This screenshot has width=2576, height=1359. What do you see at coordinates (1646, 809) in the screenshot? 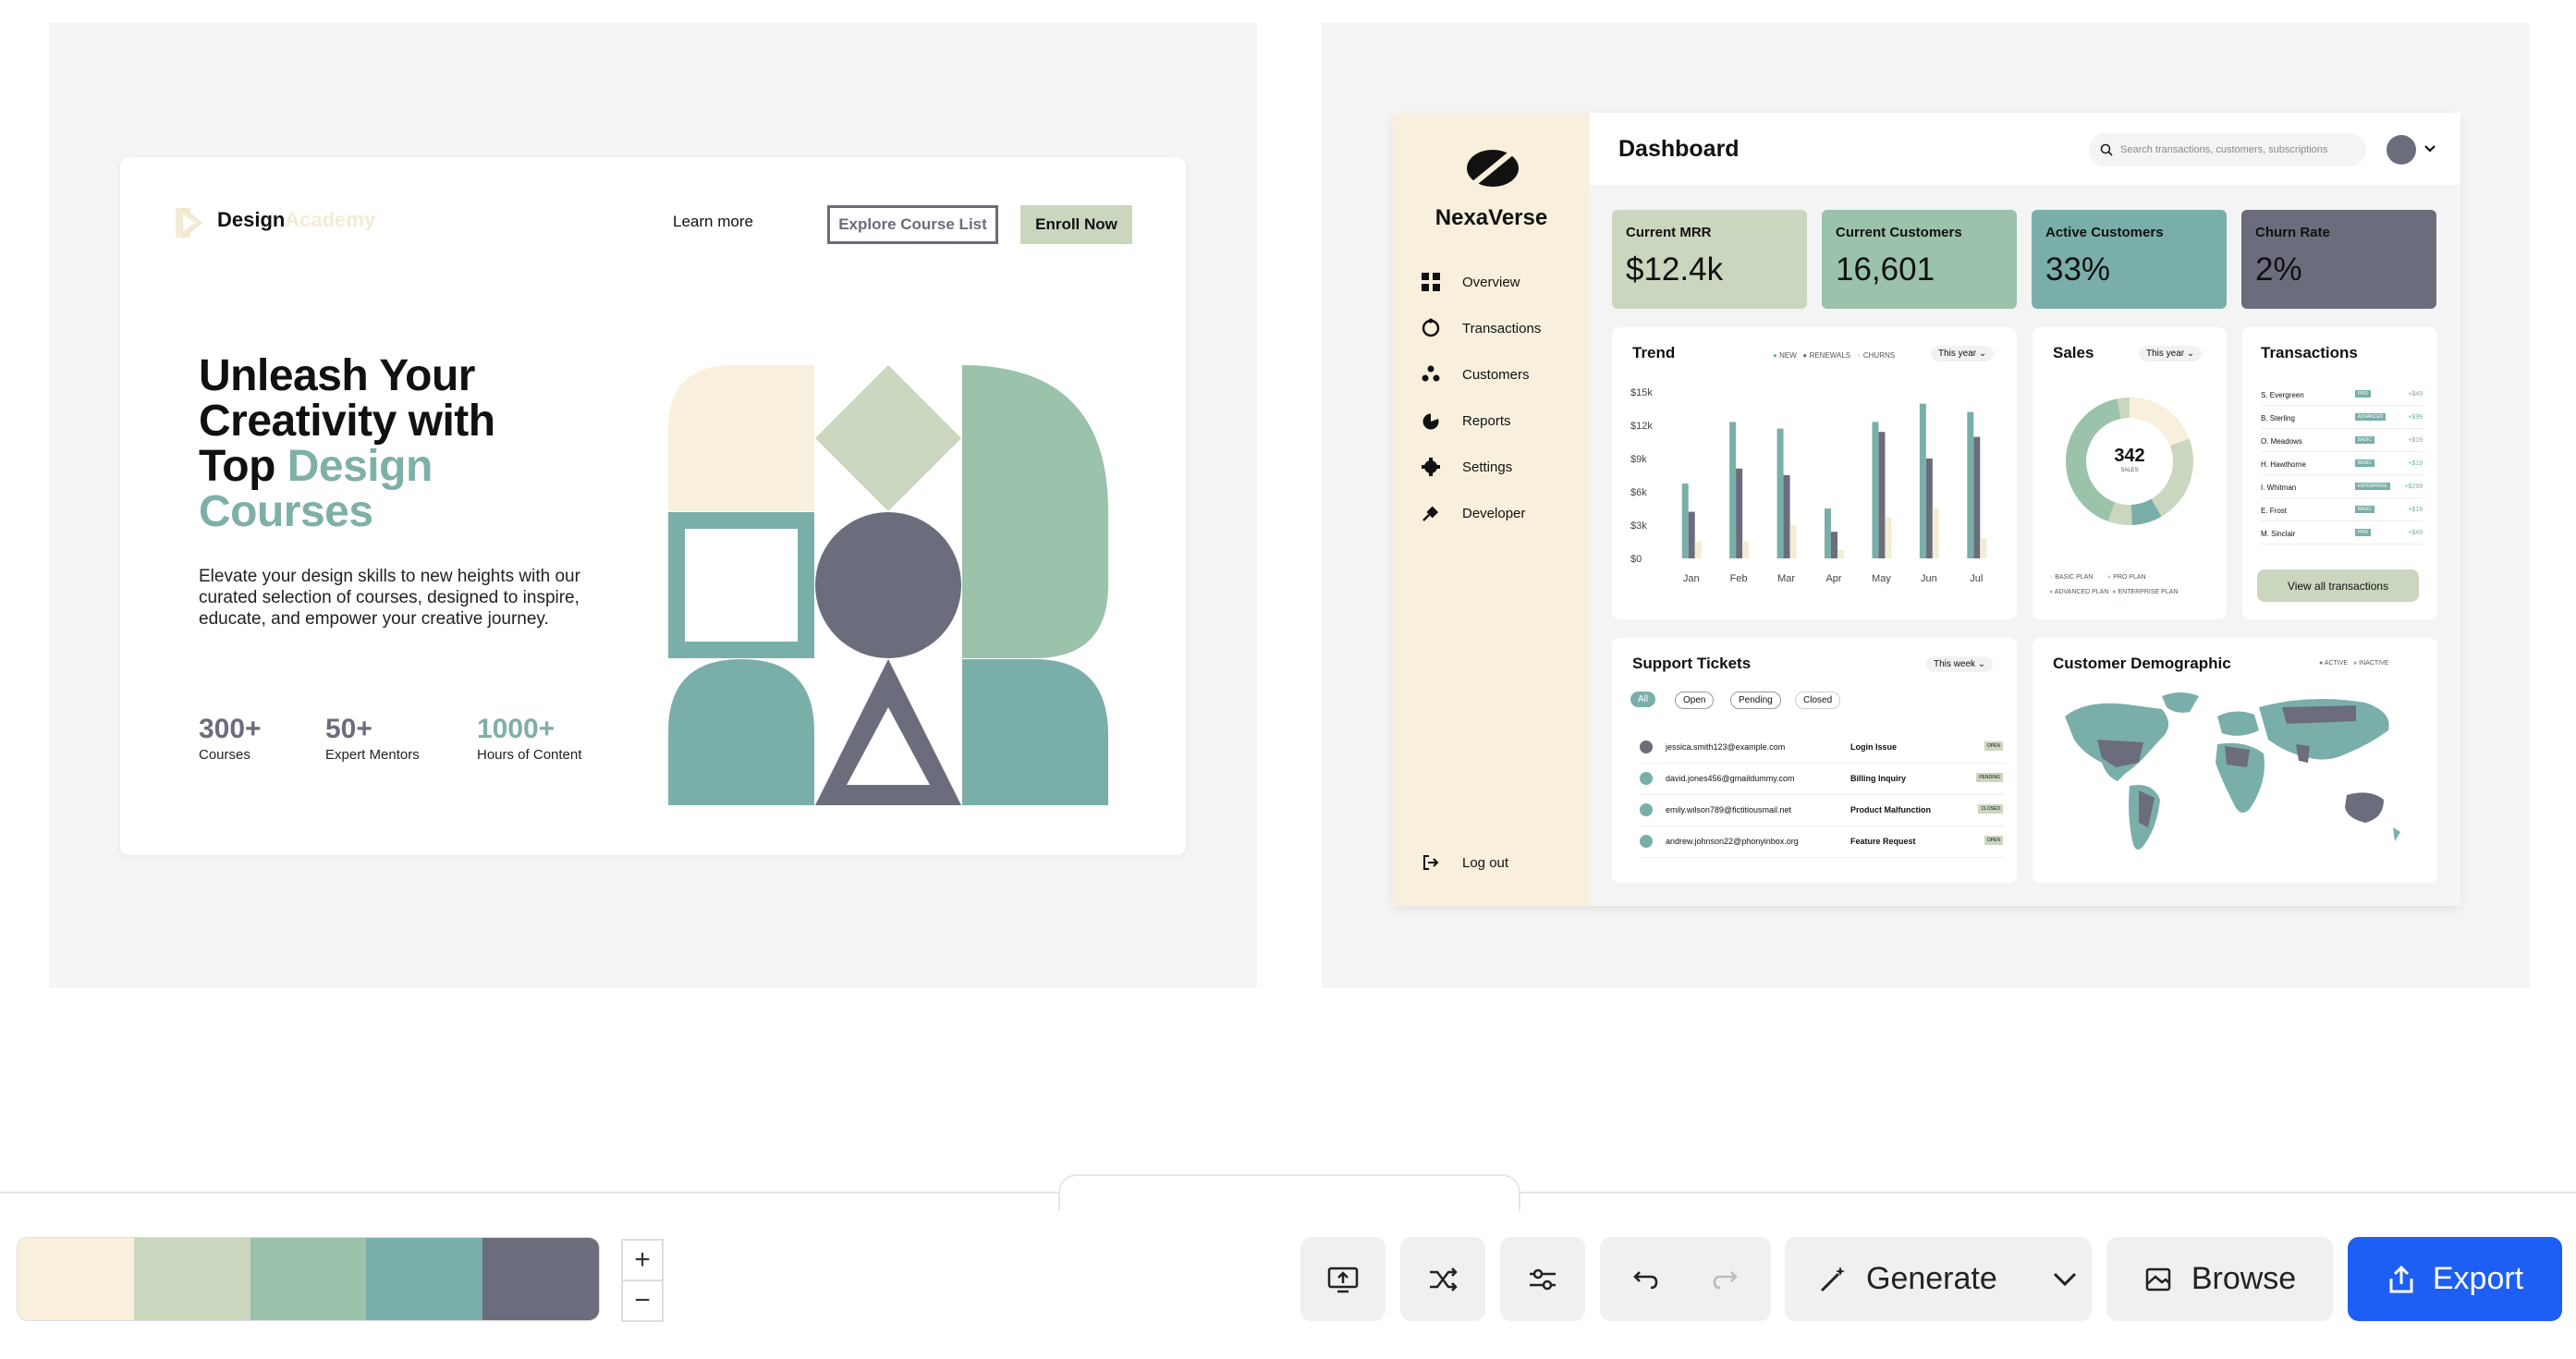
I see `ticket-avatar` at bounding box center [1646, 809].